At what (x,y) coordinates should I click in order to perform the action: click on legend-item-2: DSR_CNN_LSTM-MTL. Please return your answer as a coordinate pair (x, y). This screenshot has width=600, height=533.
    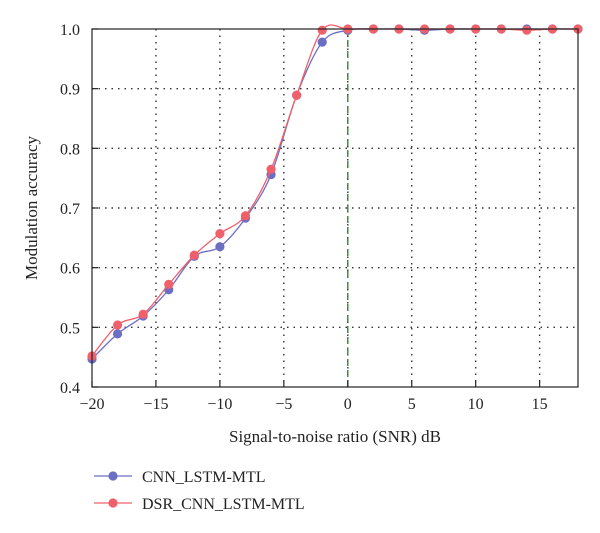
    Looking at the image, I should click on (199, 504).